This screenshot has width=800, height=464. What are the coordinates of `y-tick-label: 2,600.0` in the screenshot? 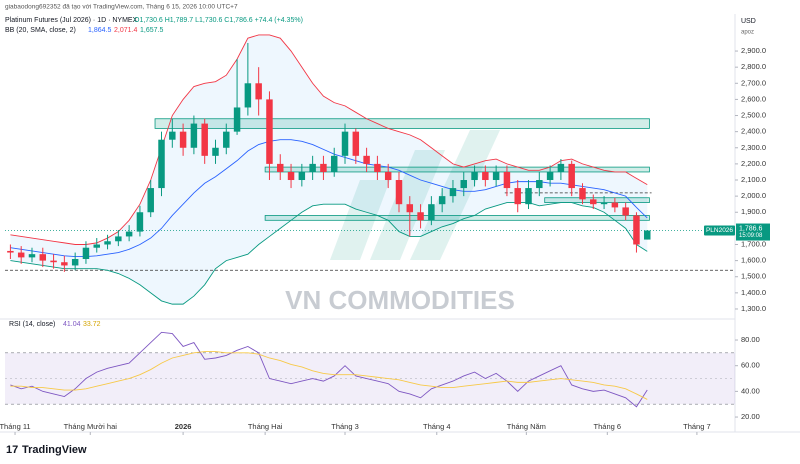 It's located at (753, 98).